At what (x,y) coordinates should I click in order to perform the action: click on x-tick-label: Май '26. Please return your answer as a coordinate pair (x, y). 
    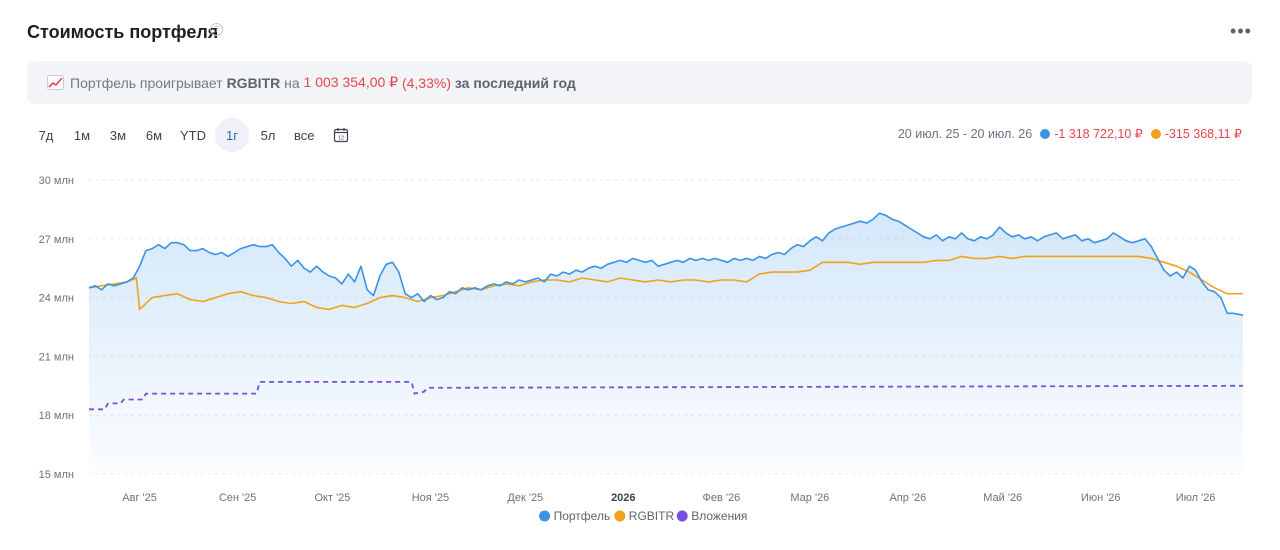
    Looking at the image, I should click on (1002, 498).